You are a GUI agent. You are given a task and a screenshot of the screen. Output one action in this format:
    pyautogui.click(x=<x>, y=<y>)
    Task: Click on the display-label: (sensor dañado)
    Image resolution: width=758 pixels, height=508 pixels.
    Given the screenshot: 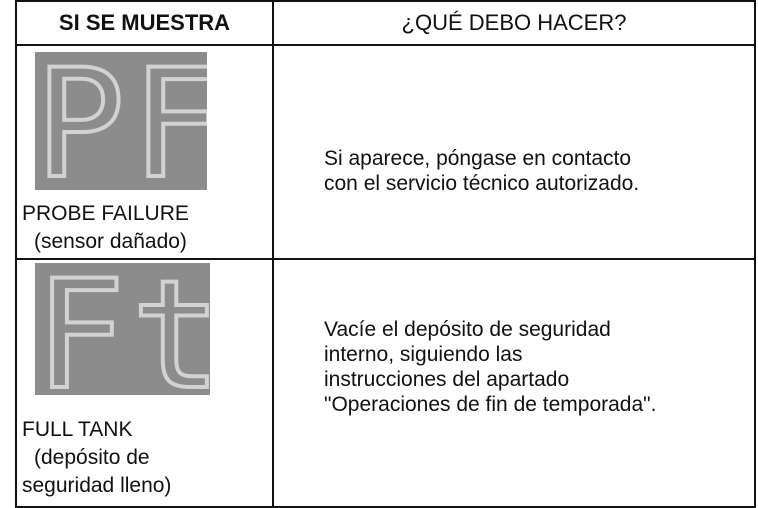 What is the action you would take?
    pyautogui.click(x=110, y=241)
    